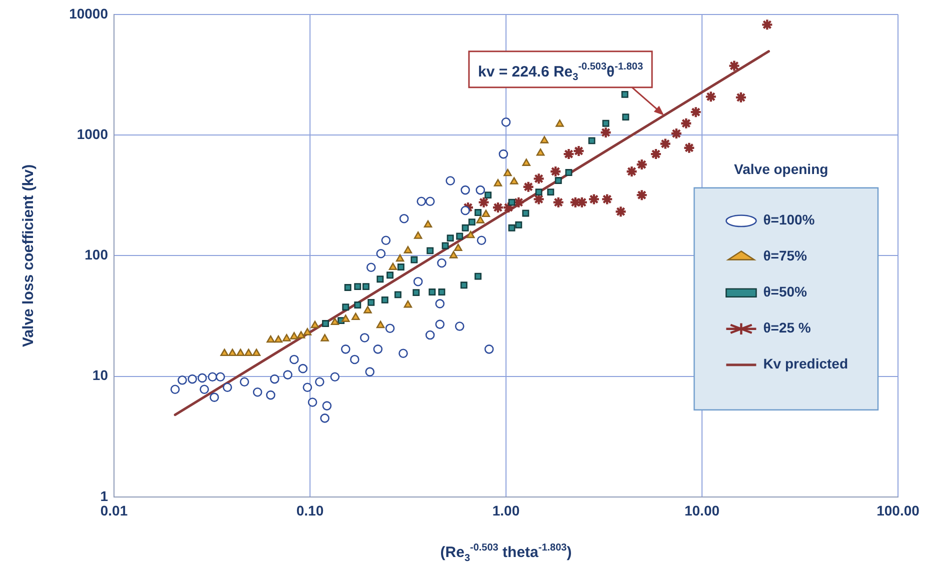 This screenshot has width=937, height=573. What do you see at coordinates (100, 375) in the screenshot?
I see `y-tick-label: 10` at bounding box center [100, 375].